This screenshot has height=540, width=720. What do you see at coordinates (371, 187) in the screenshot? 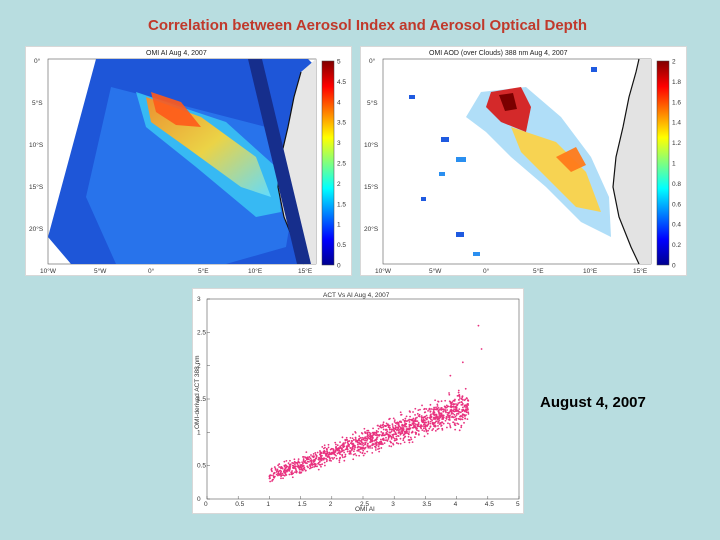
I see `lat-label: 15°S` at bounding box center [371, 187].